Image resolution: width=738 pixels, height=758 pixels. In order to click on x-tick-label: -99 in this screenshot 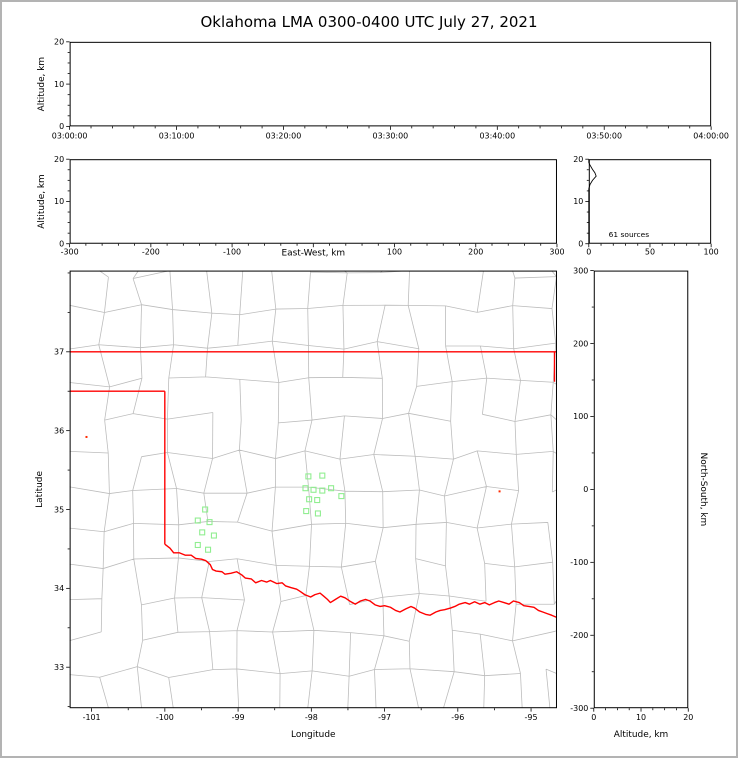, I will do `click(238, 717)`.